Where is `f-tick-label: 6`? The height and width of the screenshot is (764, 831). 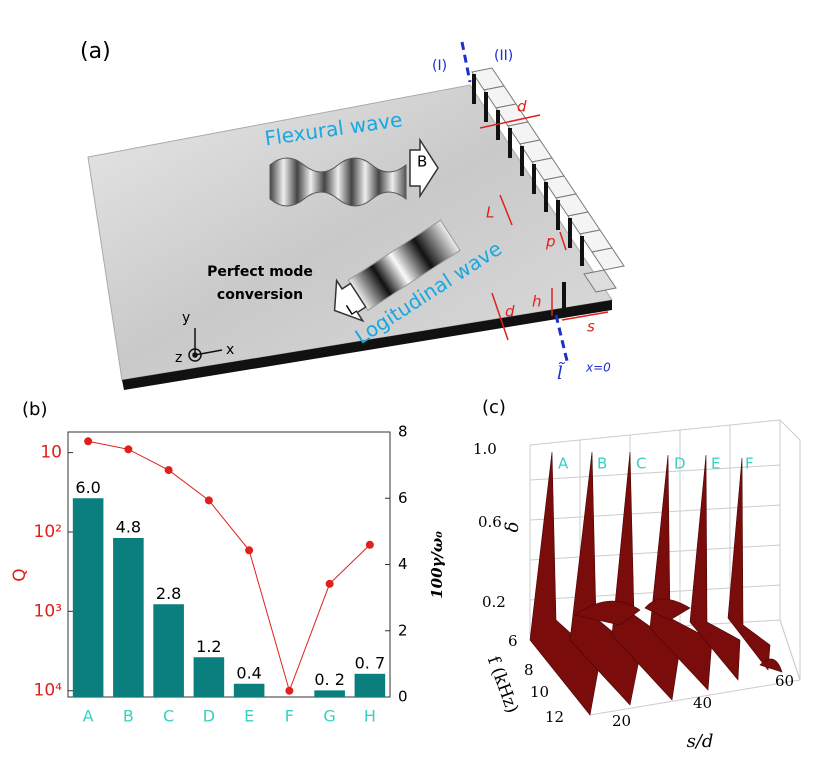 f-tick-label: 6 is located at coordinates (513, 641).